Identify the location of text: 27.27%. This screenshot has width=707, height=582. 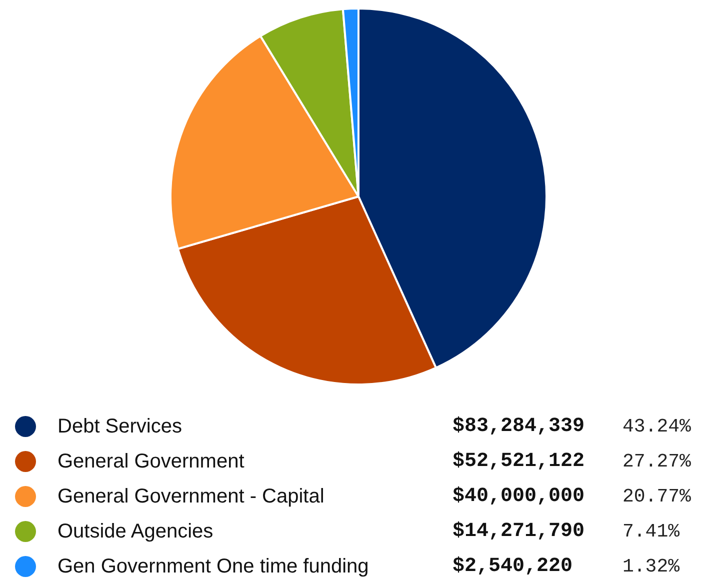
(656, 461).